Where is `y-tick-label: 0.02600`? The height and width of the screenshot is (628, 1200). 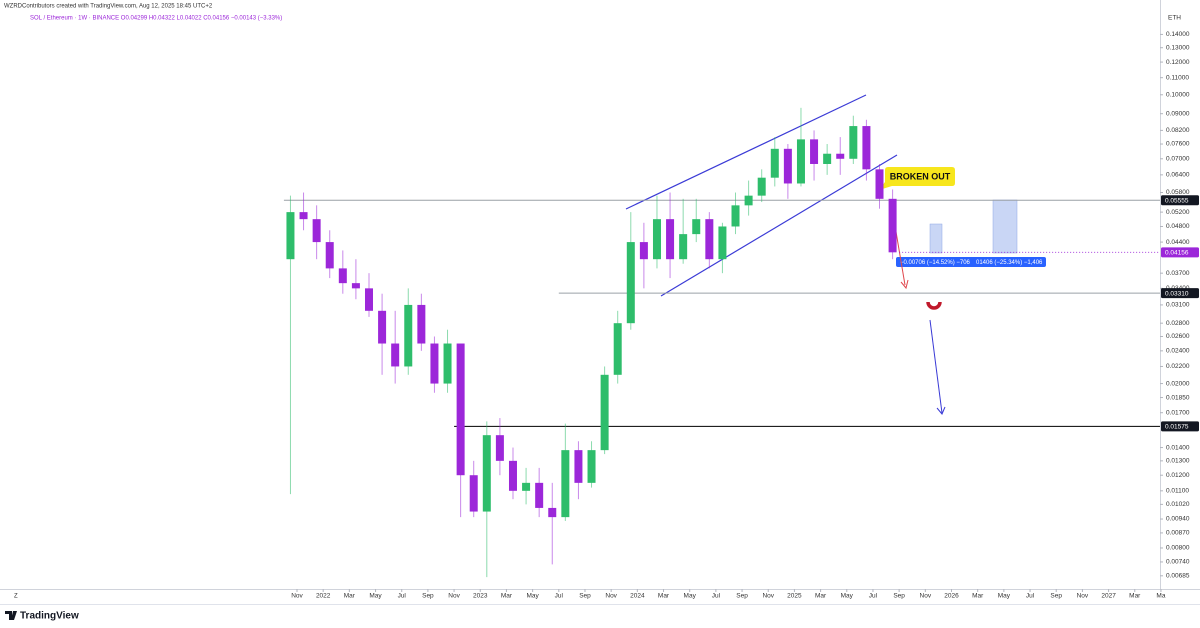
y-tick-label: 0.02600 is located at coordinates (1178, 336).